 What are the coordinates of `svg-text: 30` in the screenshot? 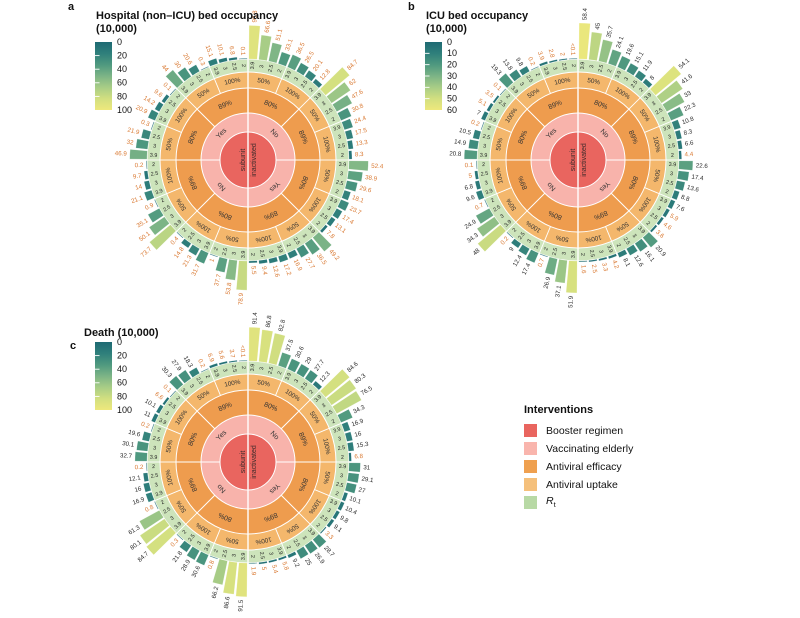 It's located at (177, 65).